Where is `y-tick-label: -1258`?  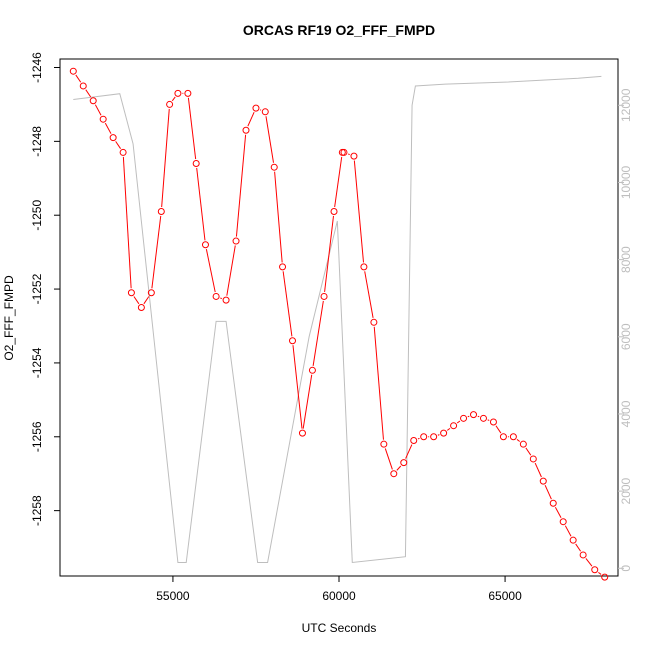
y-tick-label: -1258 is located at coordinates (37, 510).